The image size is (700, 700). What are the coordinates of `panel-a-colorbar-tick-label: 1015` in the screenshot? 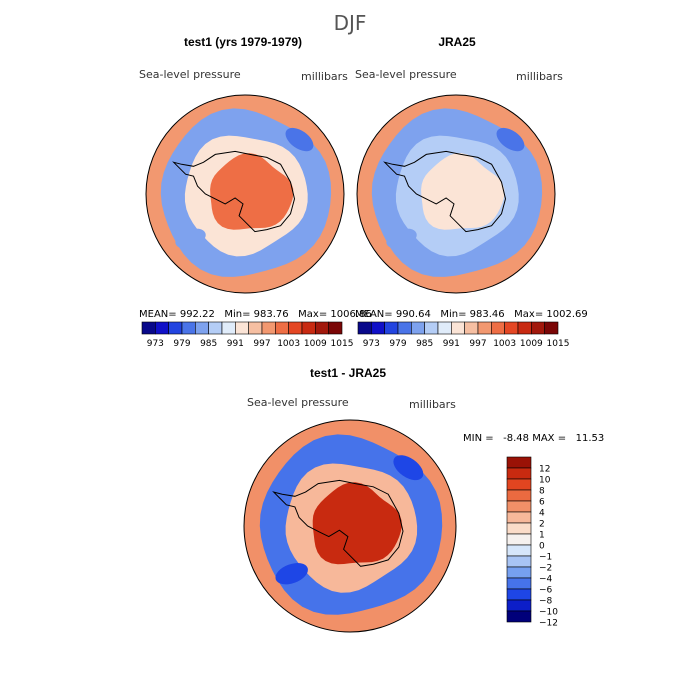 It's located at (342, 344).